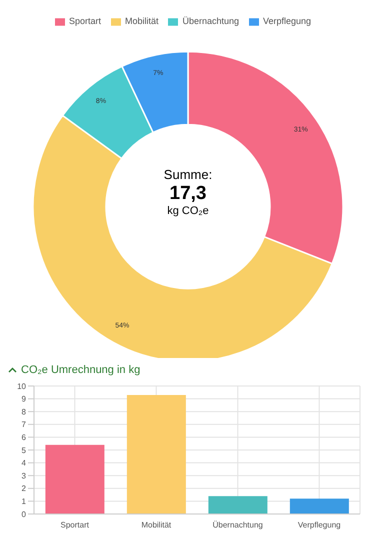  I want to click on y-tick-label: 1, so click(24, 501).